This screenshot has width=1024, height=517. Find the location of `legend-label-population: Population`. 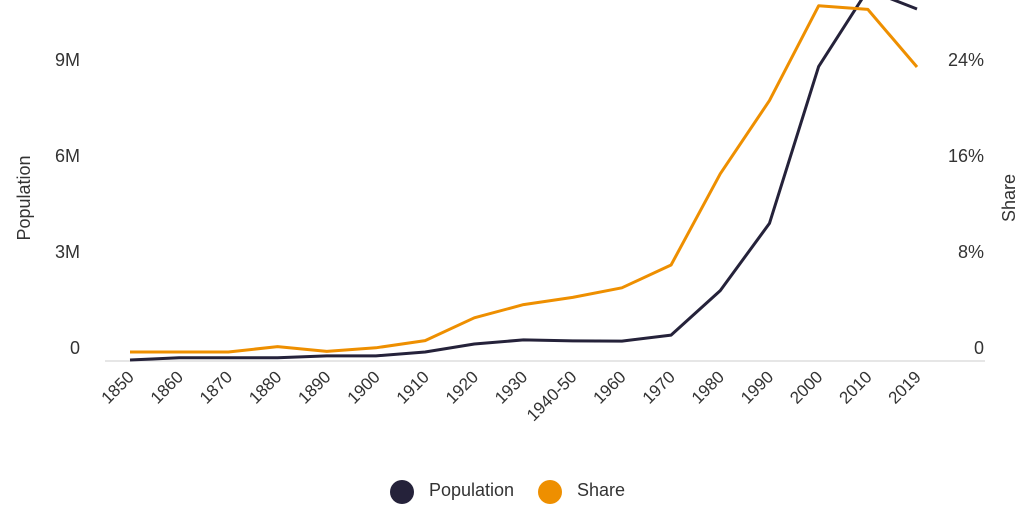

legend-label-population: Population is located at coordinates (471, 490).